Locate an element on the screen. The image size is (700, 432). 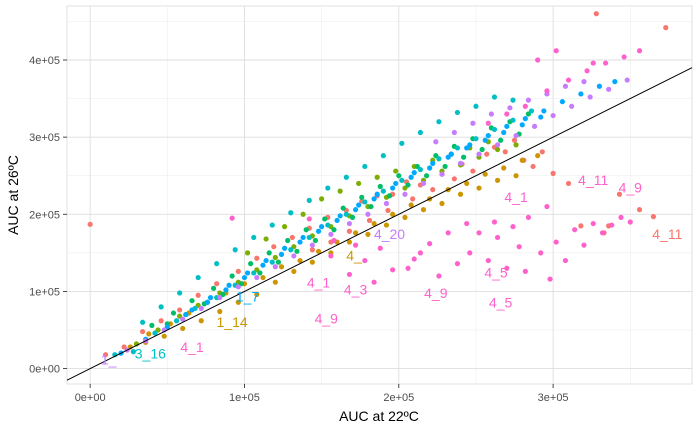
point-label: 4_5 is located at coordinates (501, 302).